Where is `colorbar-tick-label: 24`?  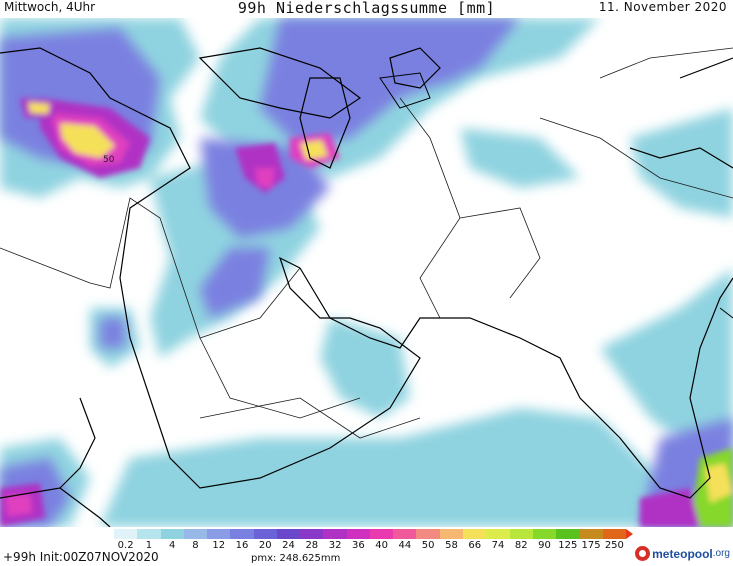
colorbar-tick-label: 24 is located at coordinates (288, 545).